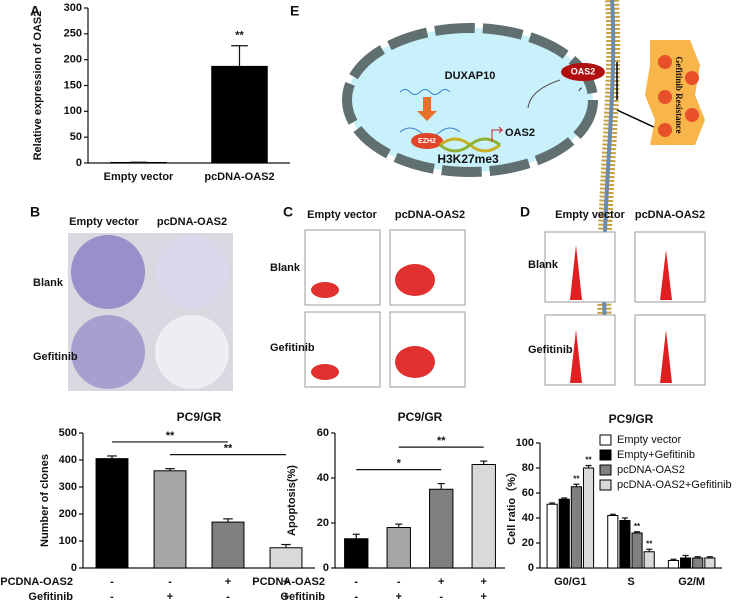 Image resolution: width=749 pixels, height=606 pixels. What do you see at coordinates (399, 464) in the screenshot?
I see `significance: *` at bounding box center [399, 464].